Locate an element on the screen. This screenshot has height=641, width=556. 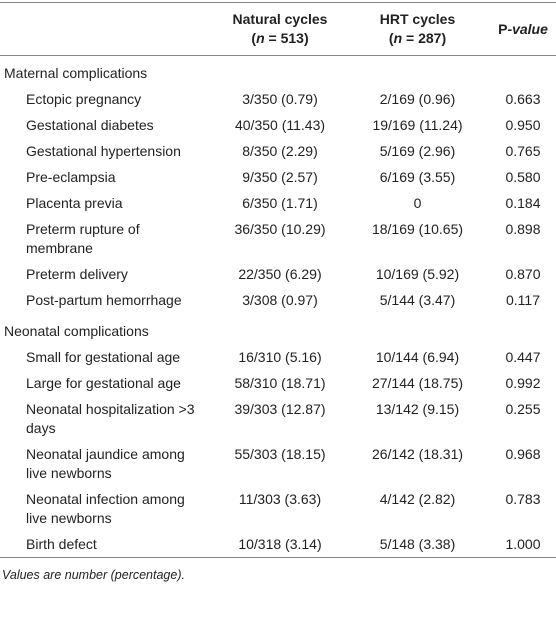
row-label: Placenta previa is located at coordinates (74, 203).